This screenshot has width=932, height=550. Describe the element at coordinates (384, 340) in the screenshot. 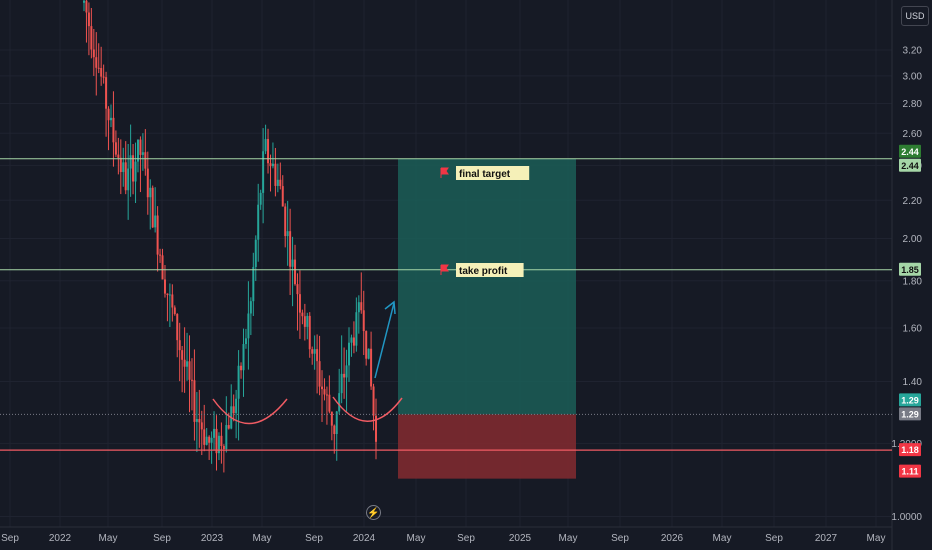

I see `projection-arrow` at that location.